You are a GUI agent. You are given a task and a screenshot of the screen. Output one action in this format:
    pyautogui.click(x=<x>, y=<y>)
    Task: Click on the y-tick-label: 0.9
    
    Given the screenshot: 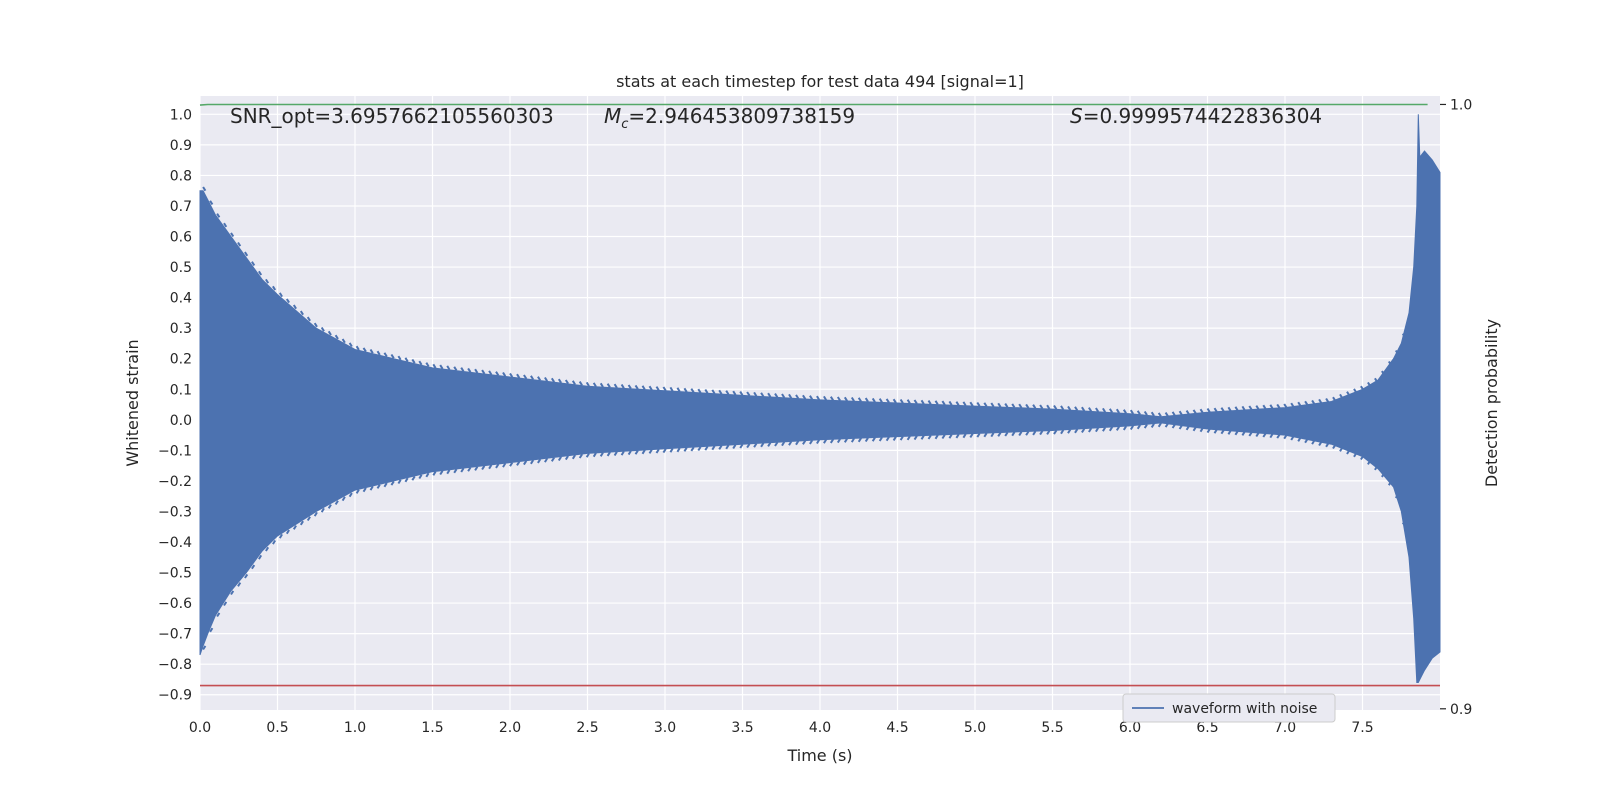 What is the action you would take?
    pyautogui.click(x=181, y=146)
    